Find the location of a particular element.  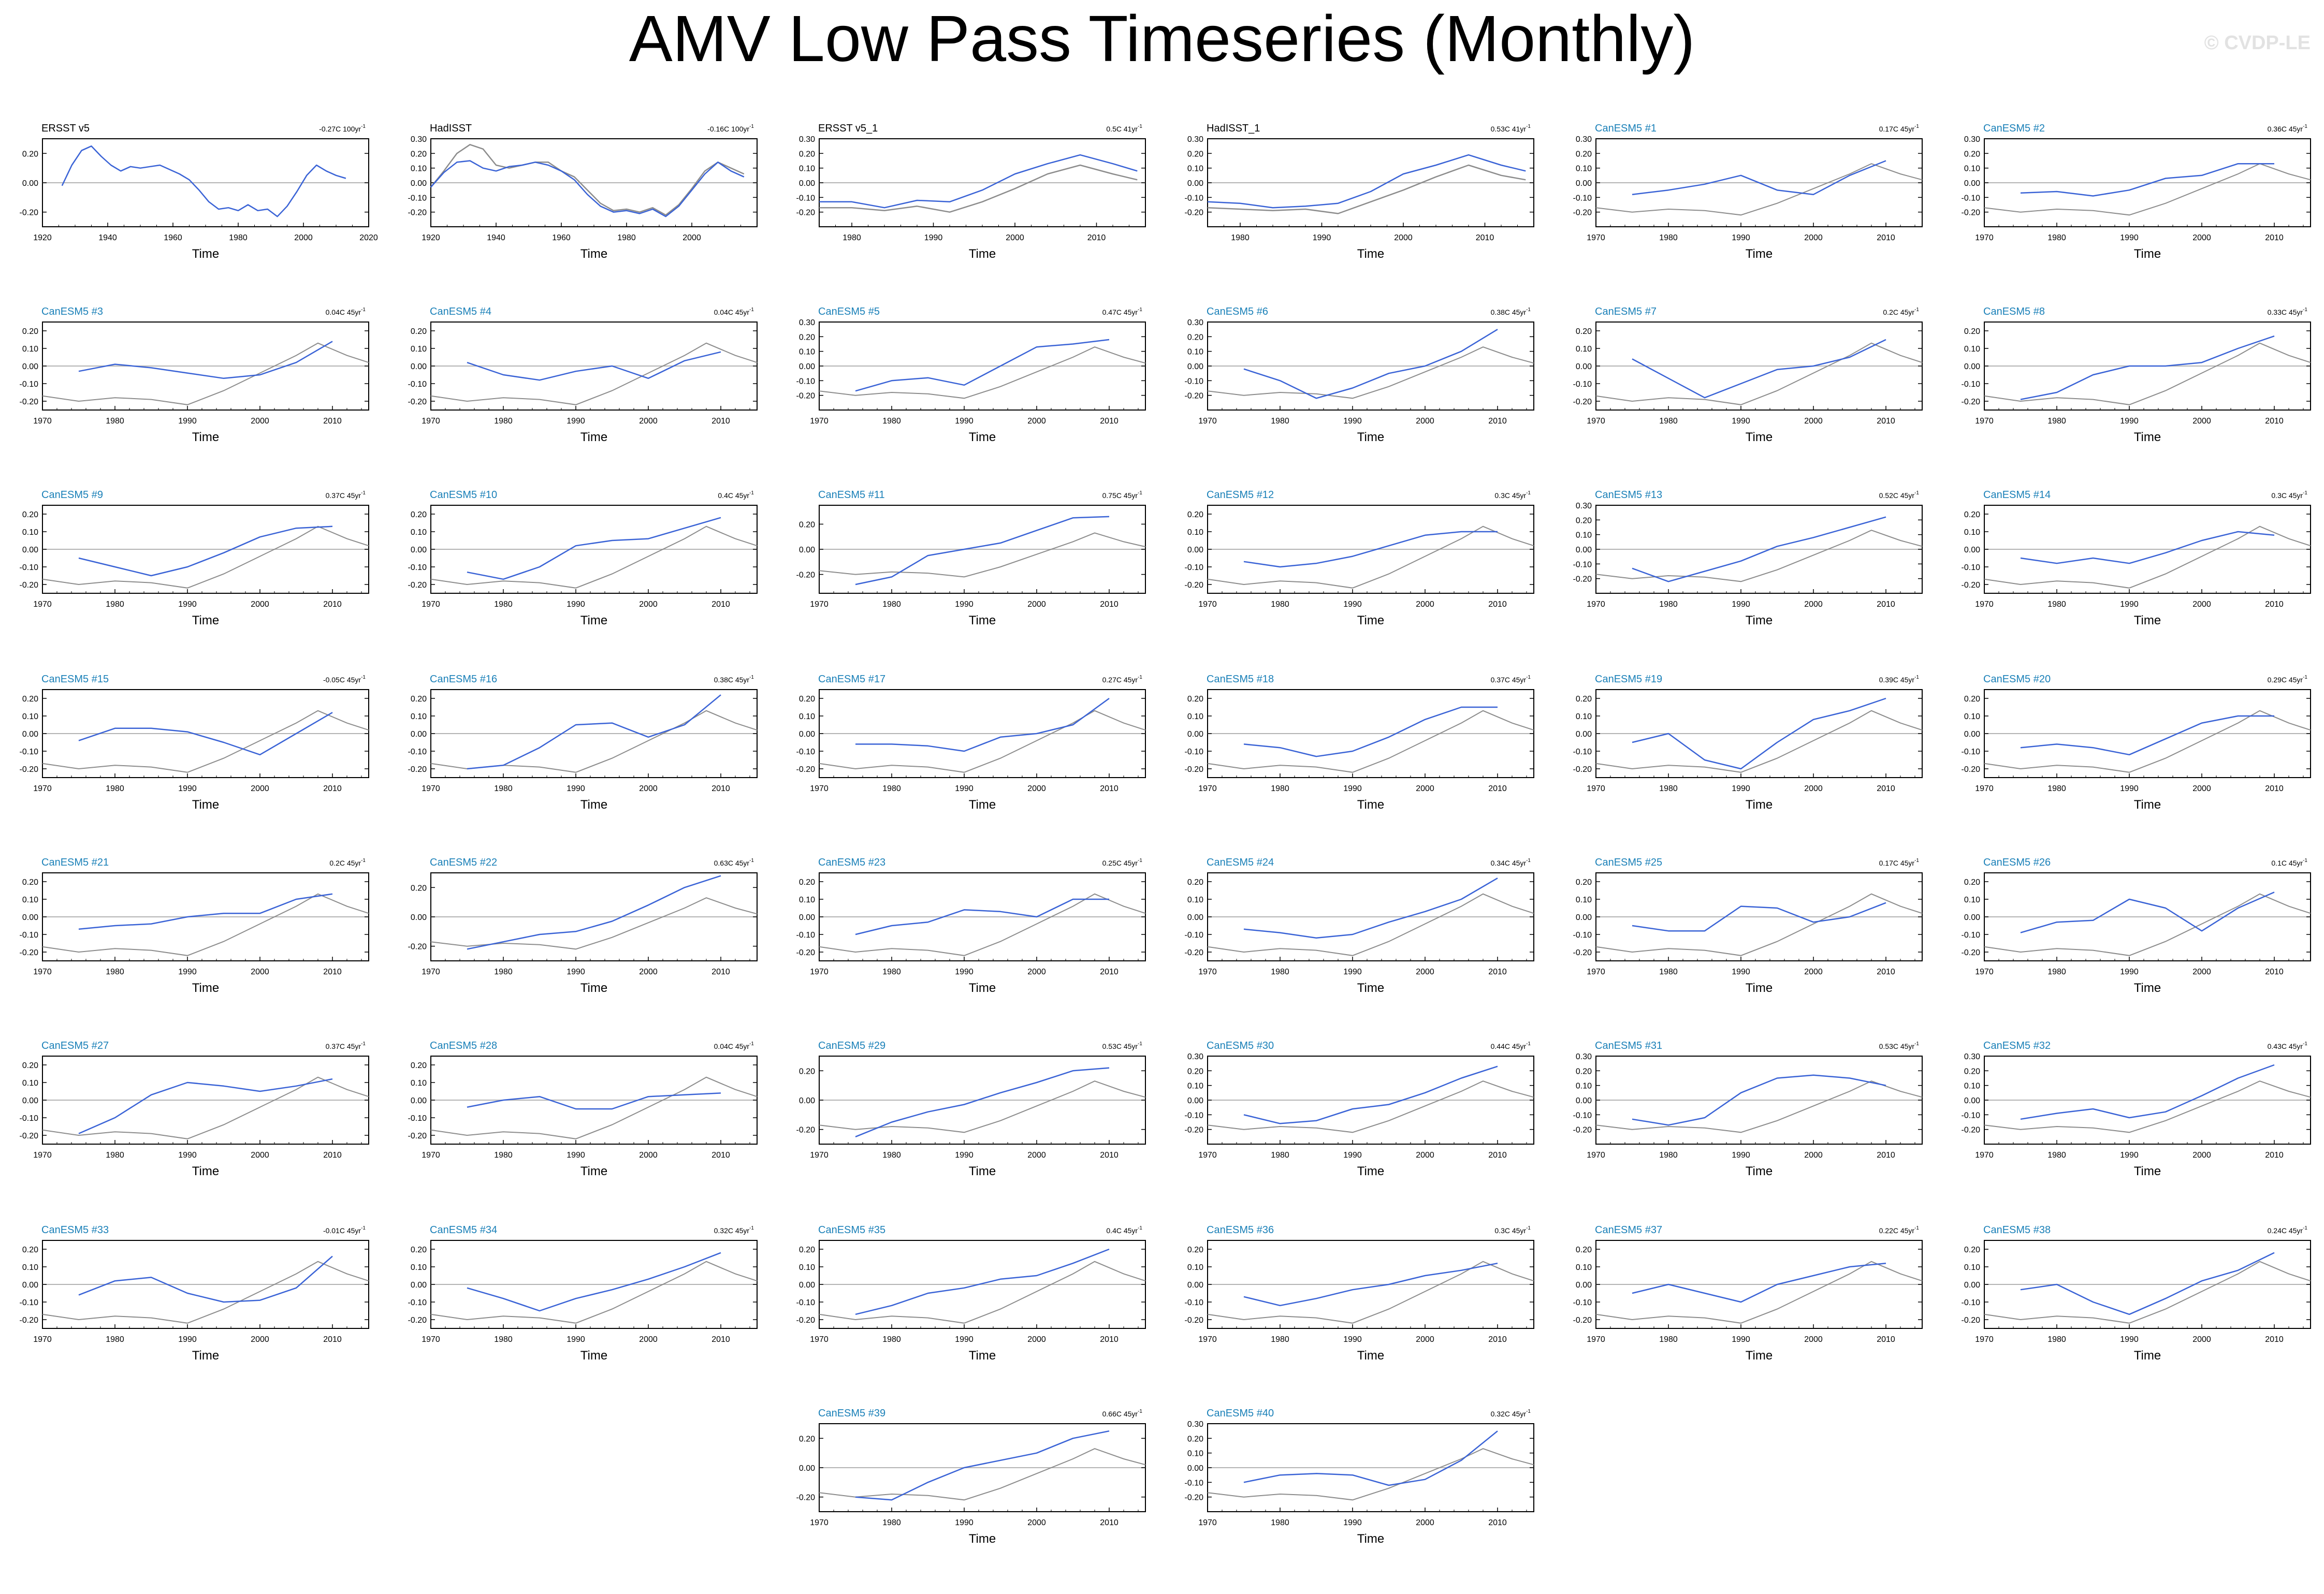

panel-title: CanESM5 #13 is located at coordinates (1628, 495).